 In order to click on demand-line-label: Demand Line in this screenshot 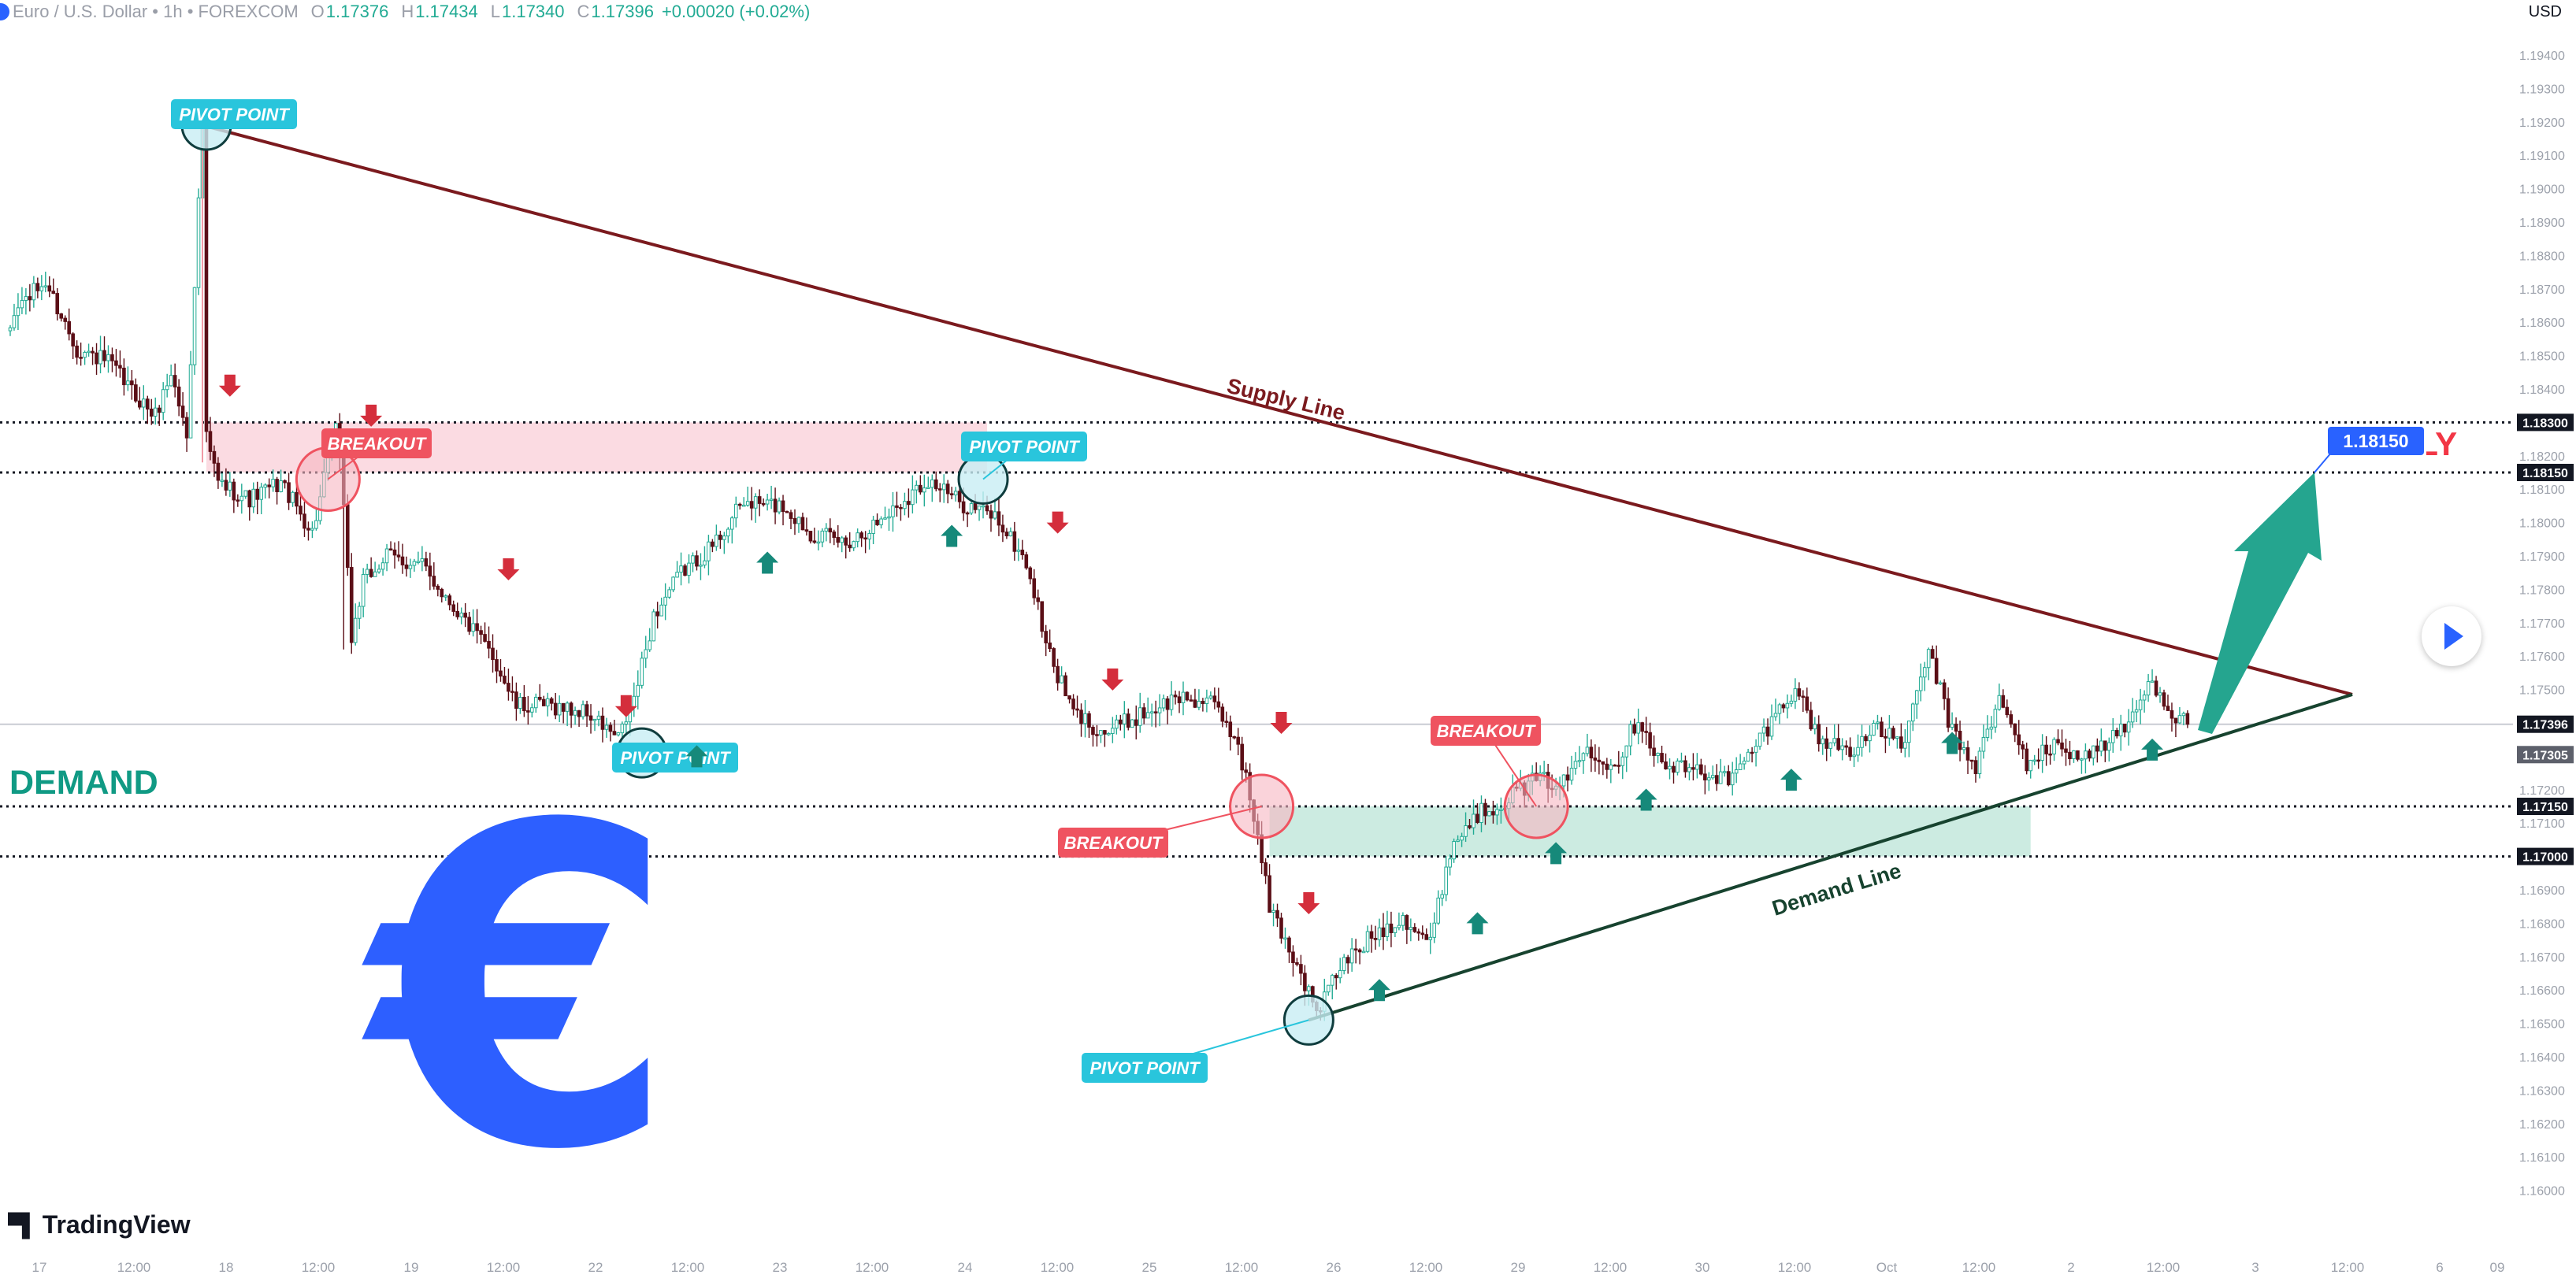, I will do `click(1836, 889)`.